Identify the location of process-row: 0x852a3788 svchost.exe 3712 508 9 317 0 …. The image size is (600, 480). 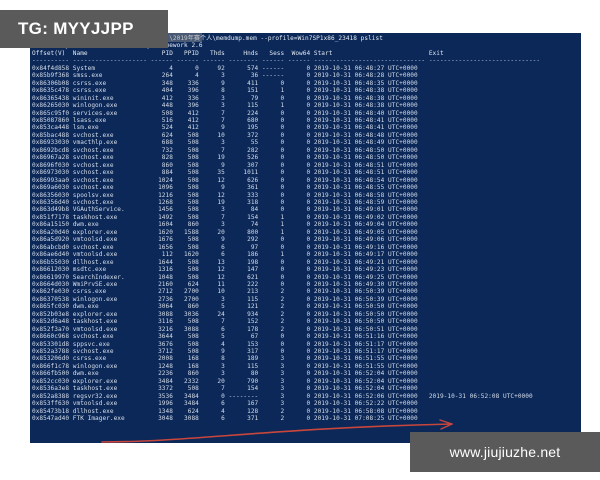
(230, 352).